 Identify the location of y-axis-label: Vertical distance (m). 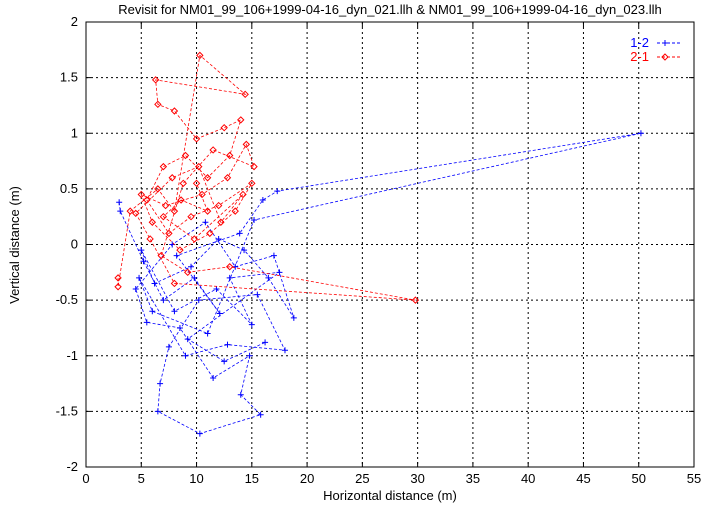
(14, 245).